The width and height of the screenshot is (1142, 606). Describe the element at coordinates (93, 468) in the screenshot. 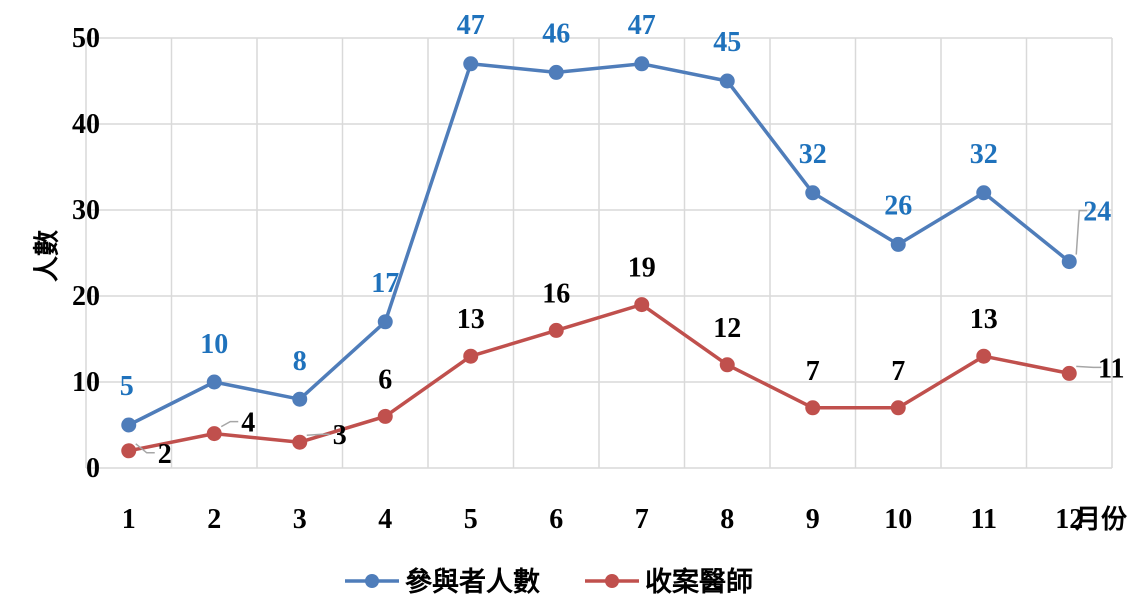

I see `y-tick-label: 0` at that location.